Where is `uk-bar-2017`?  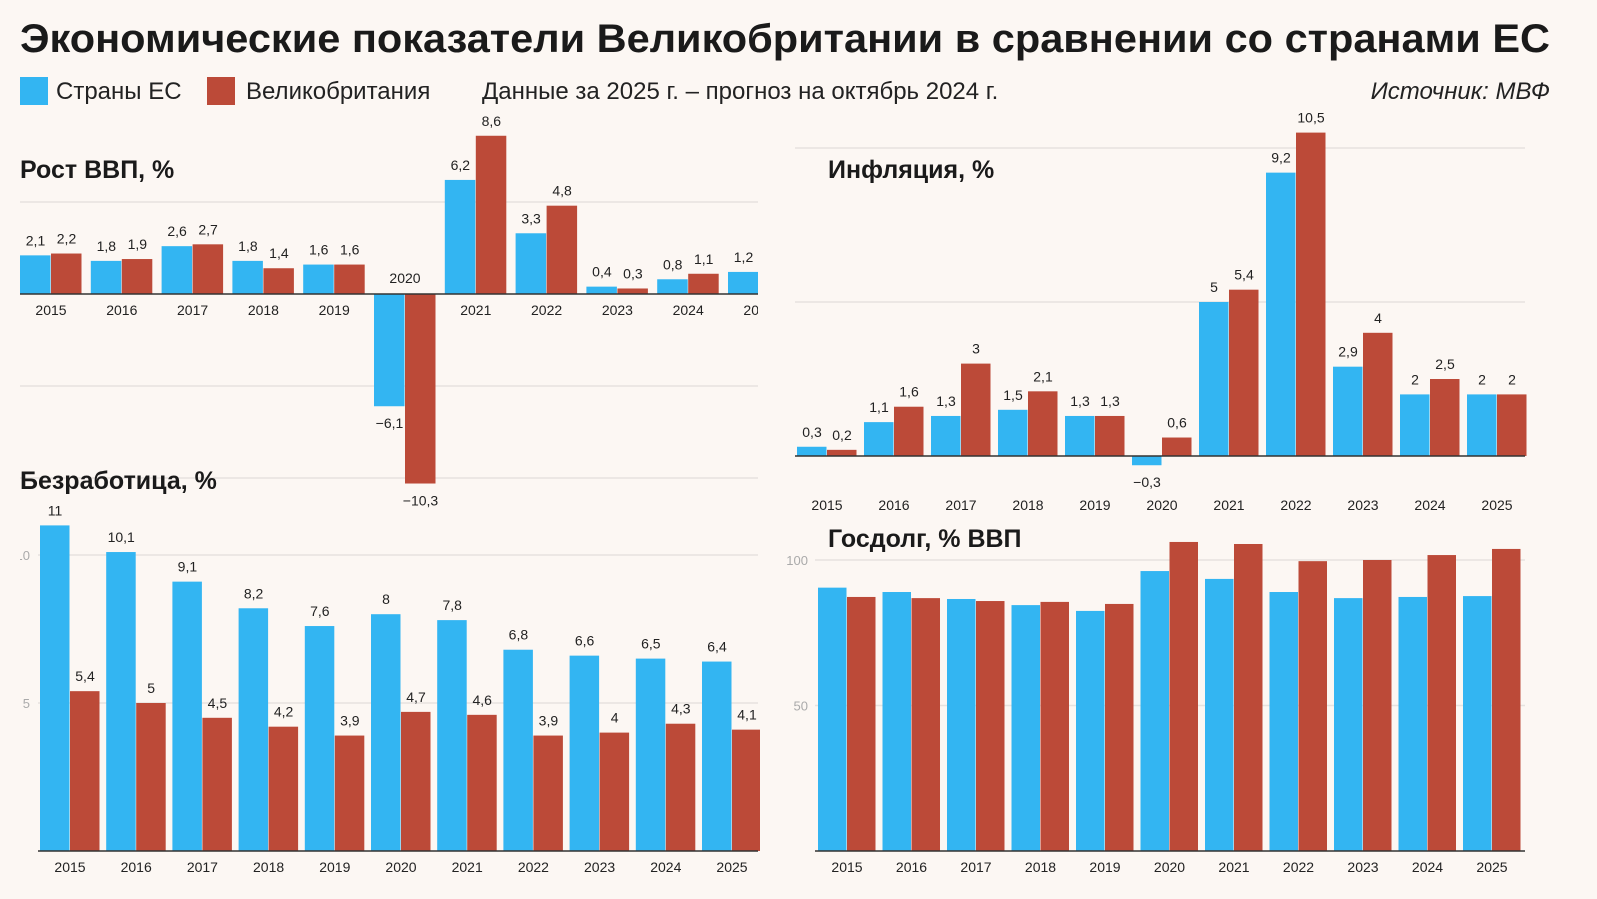 uk-bar-2017 is located at coordinates (208, 269).